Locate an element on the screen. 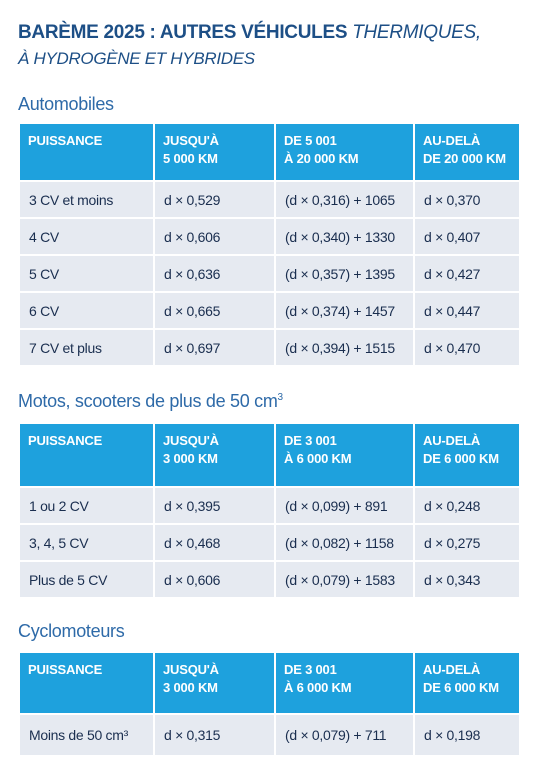 Image resolution: width=538 pixels, height=768 pixels. table-cell: d × 0,697 is located at coordinates (214, 346).